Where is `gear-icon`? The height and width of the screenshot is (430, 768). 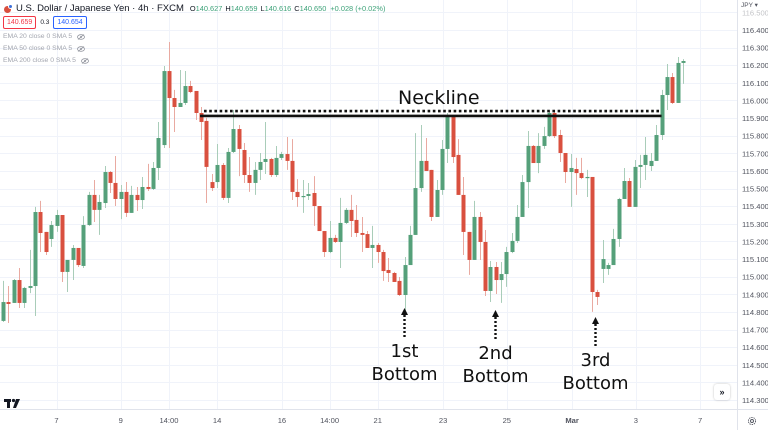
gear-icon is located at coordinates (752, 421).